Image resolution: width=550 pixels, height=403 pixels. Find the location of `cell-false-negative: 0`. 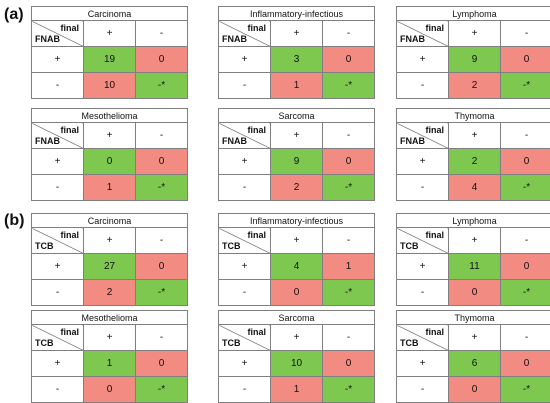

cell-false-negative: 0 is located at coordinates (110, 390).